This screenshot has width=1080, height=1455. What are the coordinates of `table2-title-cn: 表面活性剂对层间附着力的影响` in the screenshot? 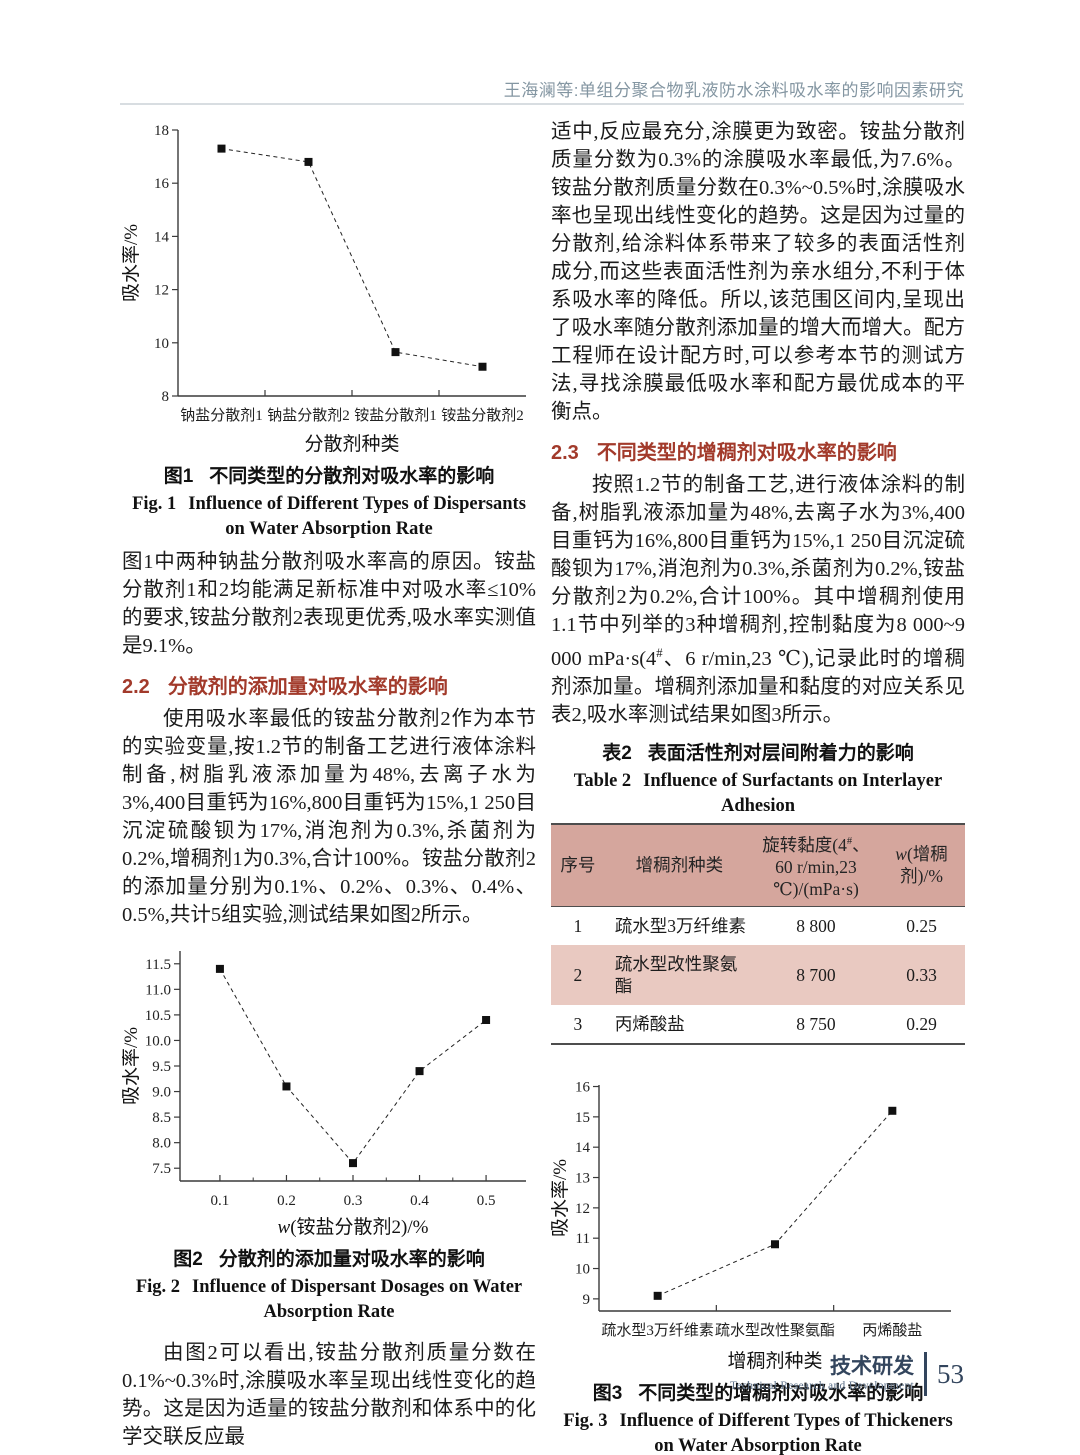 It's located at (780, 753).